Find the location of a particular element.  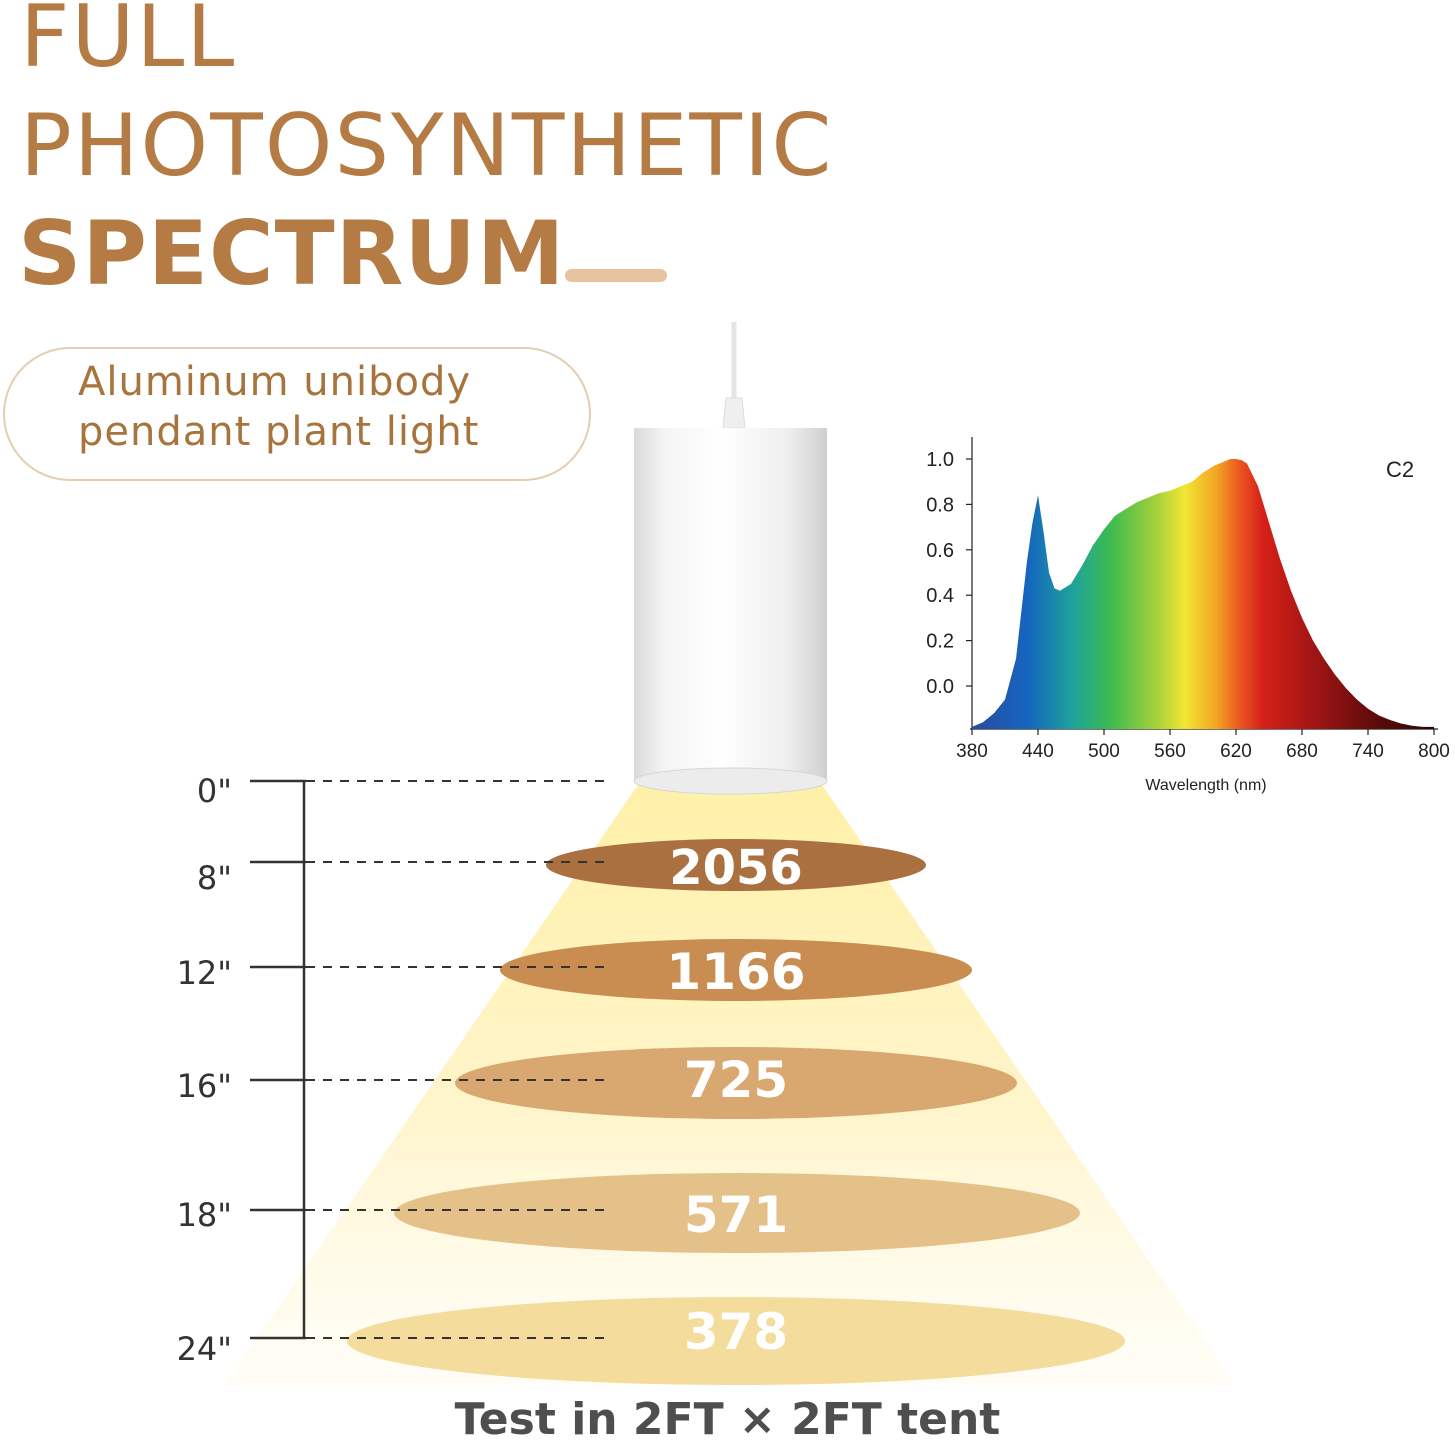

test-condition-caption: Test in 2FT × 2FT tent is located at coordinates (727, 1419).